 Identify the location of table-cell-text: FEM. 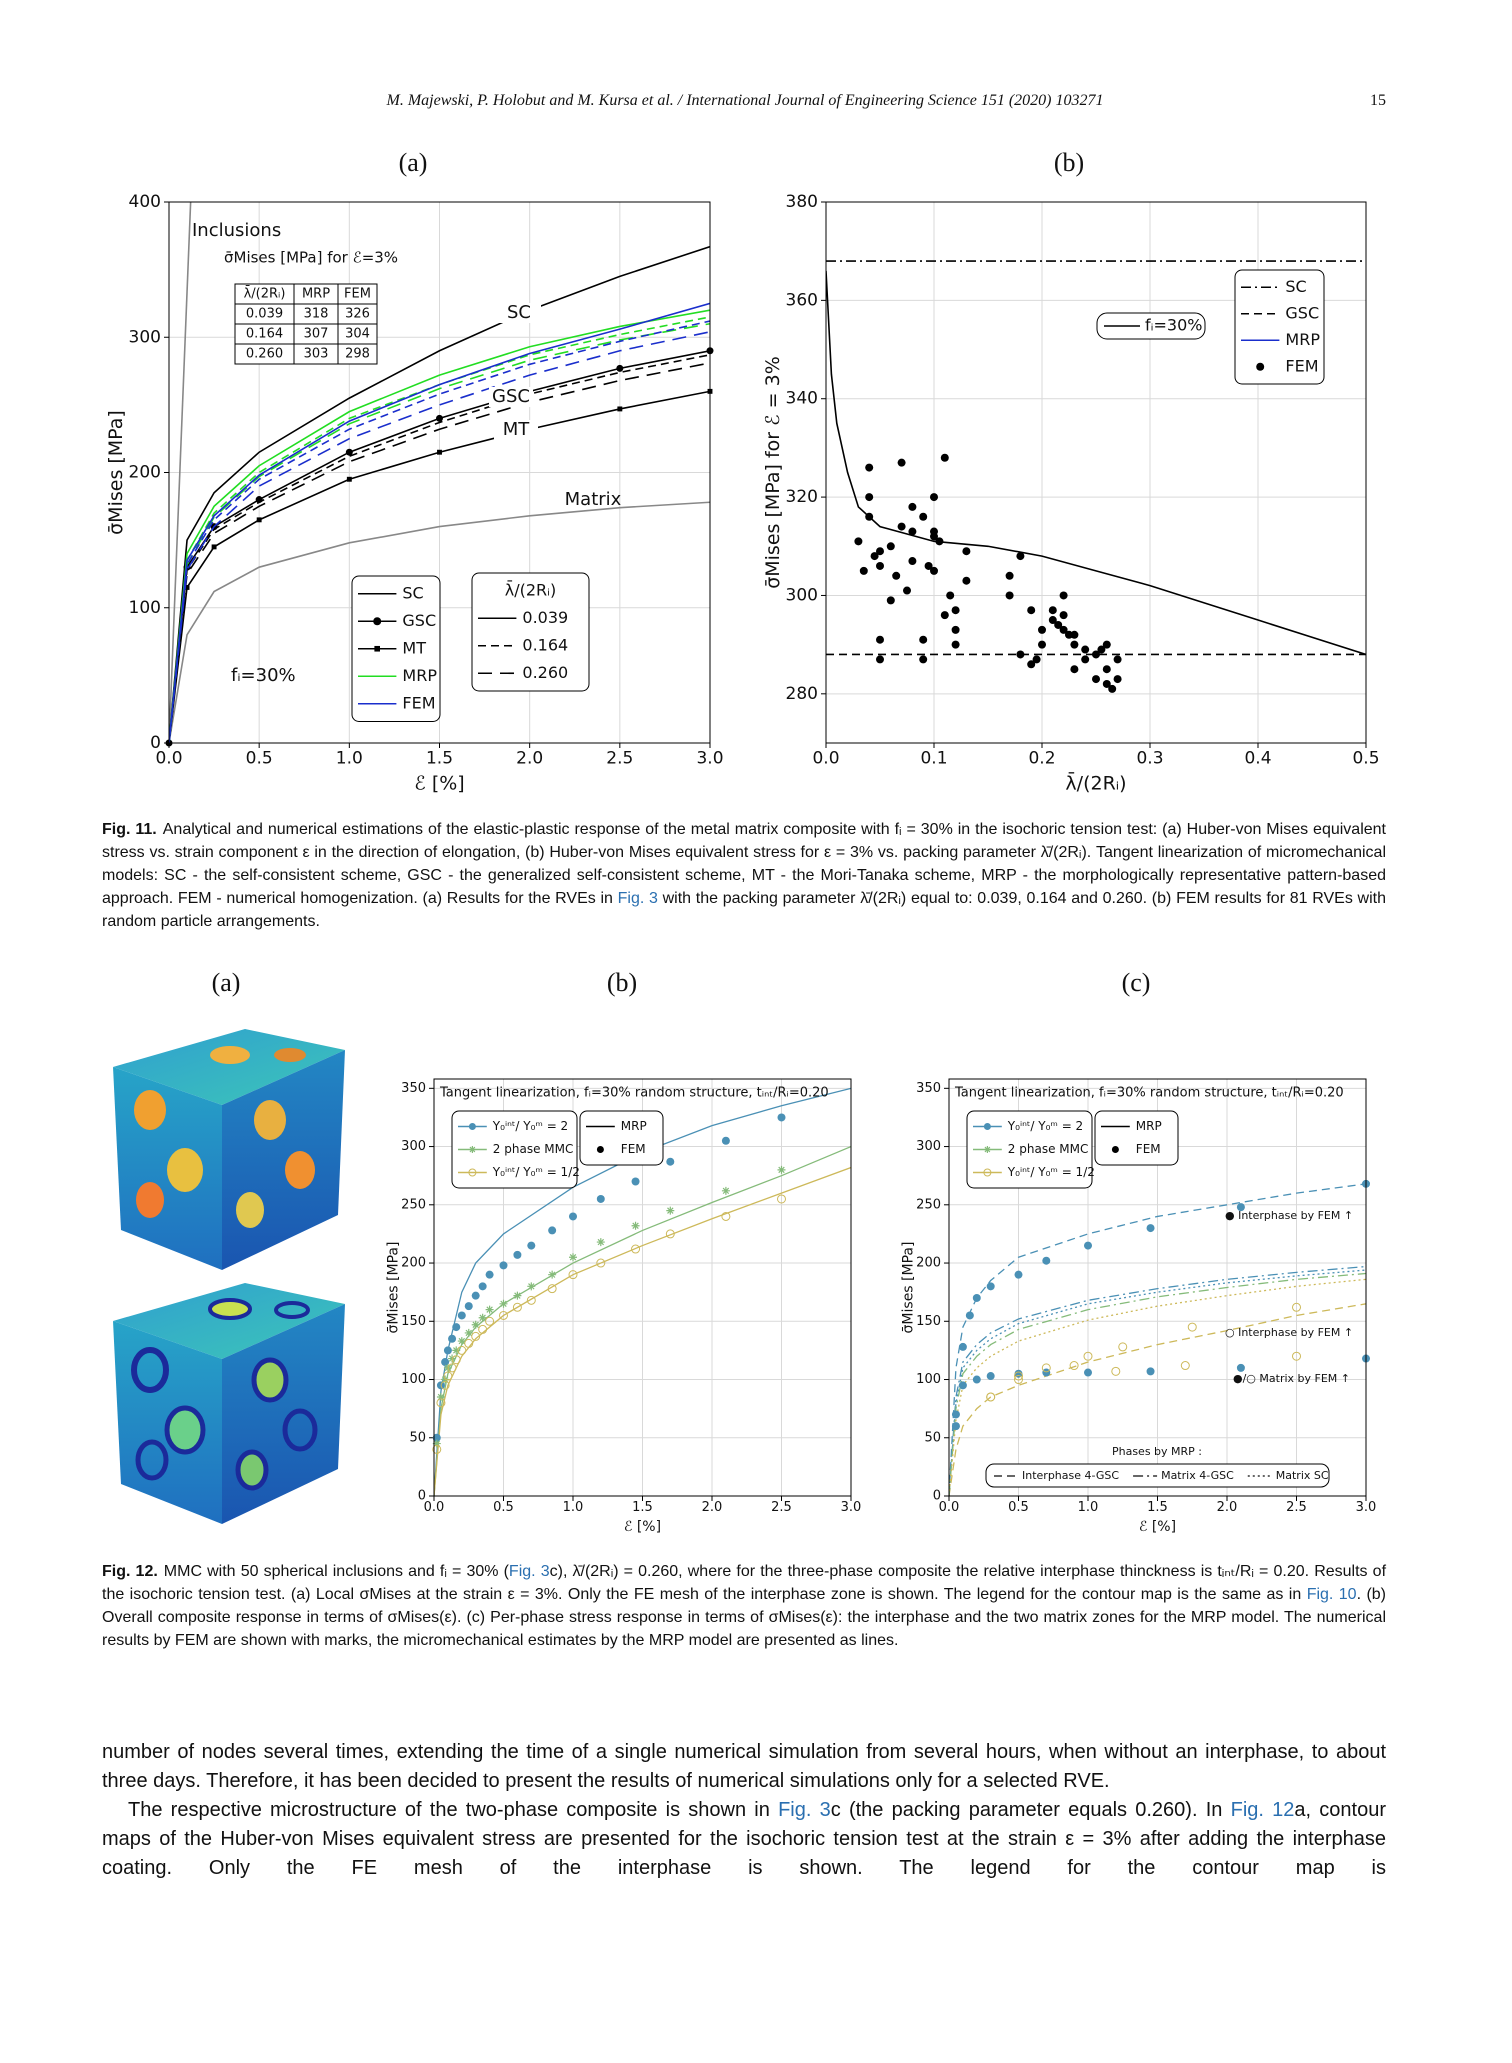
(357, 294).